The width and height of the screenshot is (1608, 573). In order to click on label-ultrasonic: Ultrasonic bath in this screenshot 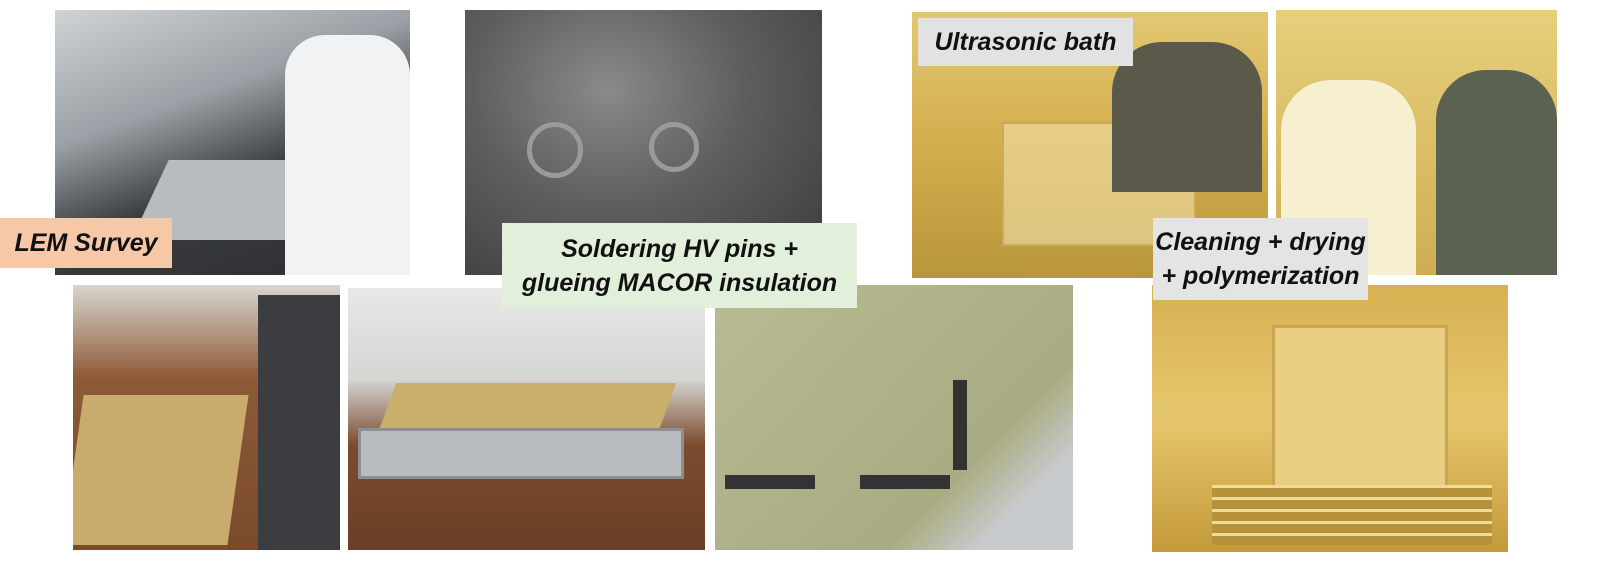, I will do `click(1025, 42)`.